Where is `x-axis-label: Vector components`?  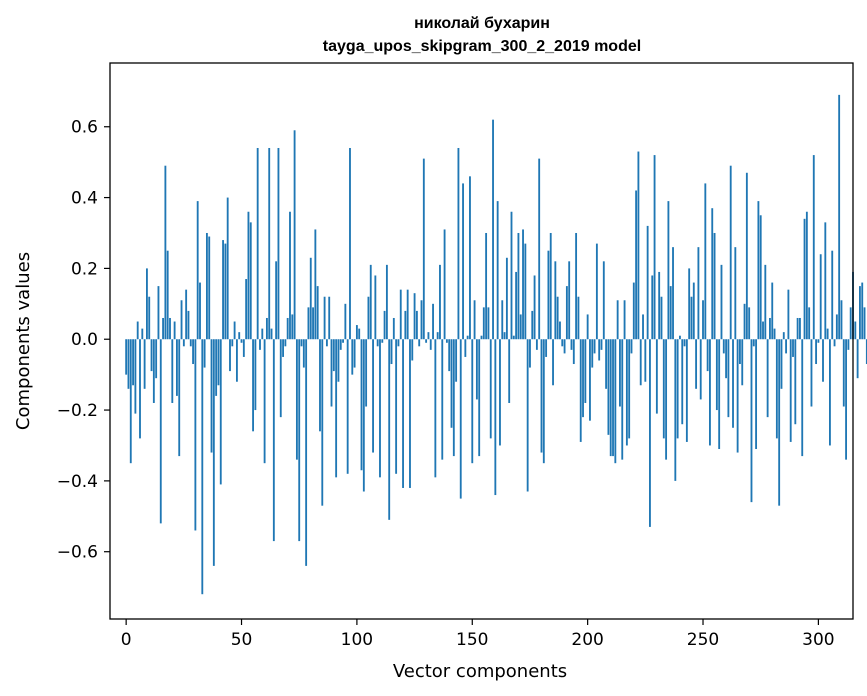
x-axis-label: Vector components is located at coordinates (480, 671).